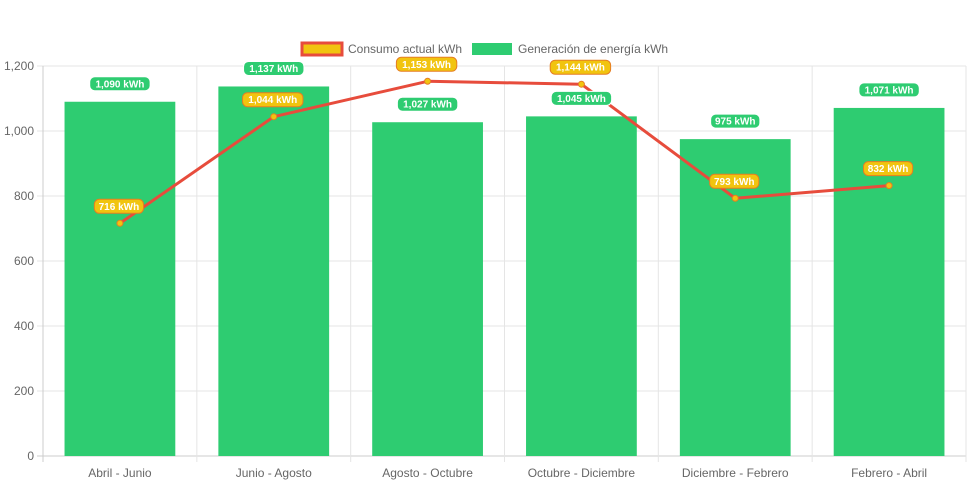  What do you see at coordinates (405, 49) in the screenshot?
I see `legend-label-consumo: Consumo actual kWh` at bounding box center [405, 49].